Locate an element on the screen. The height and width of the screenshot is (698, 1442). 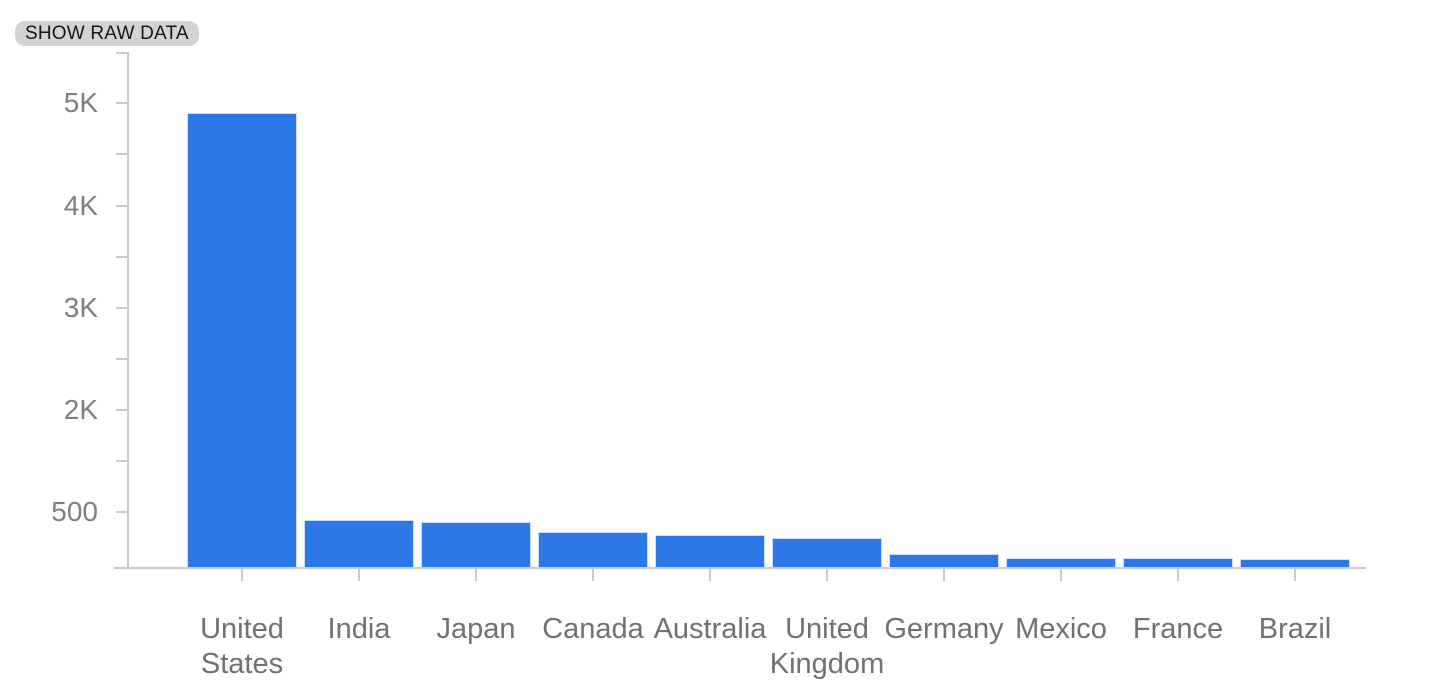
show-raw-data-button: SHOW RAW DATA is located at coordinates (107, 33).